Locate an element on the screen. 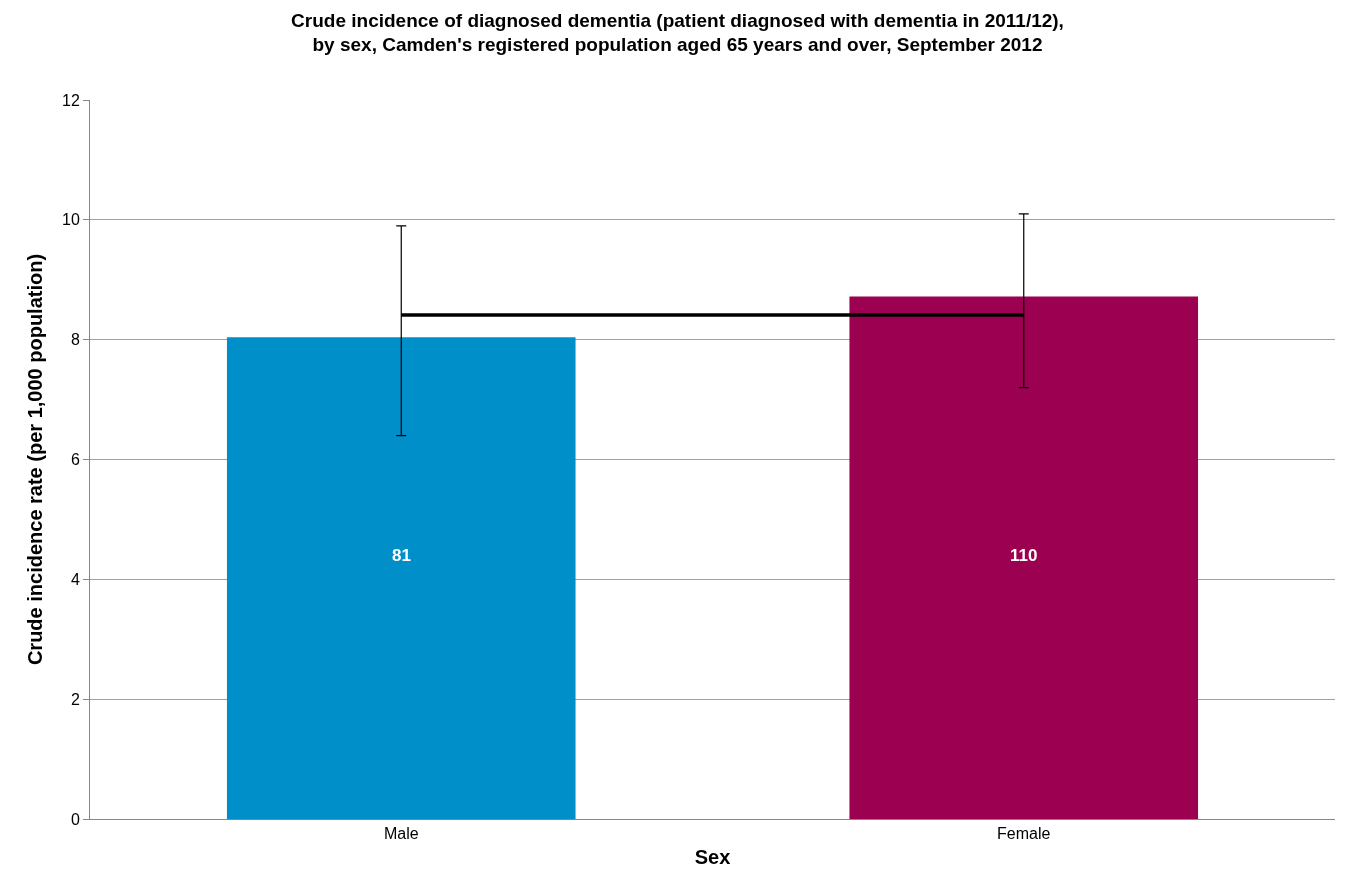 The image size is (1355, 889). x-tick-label: Male is located at coordinates (401, 834).